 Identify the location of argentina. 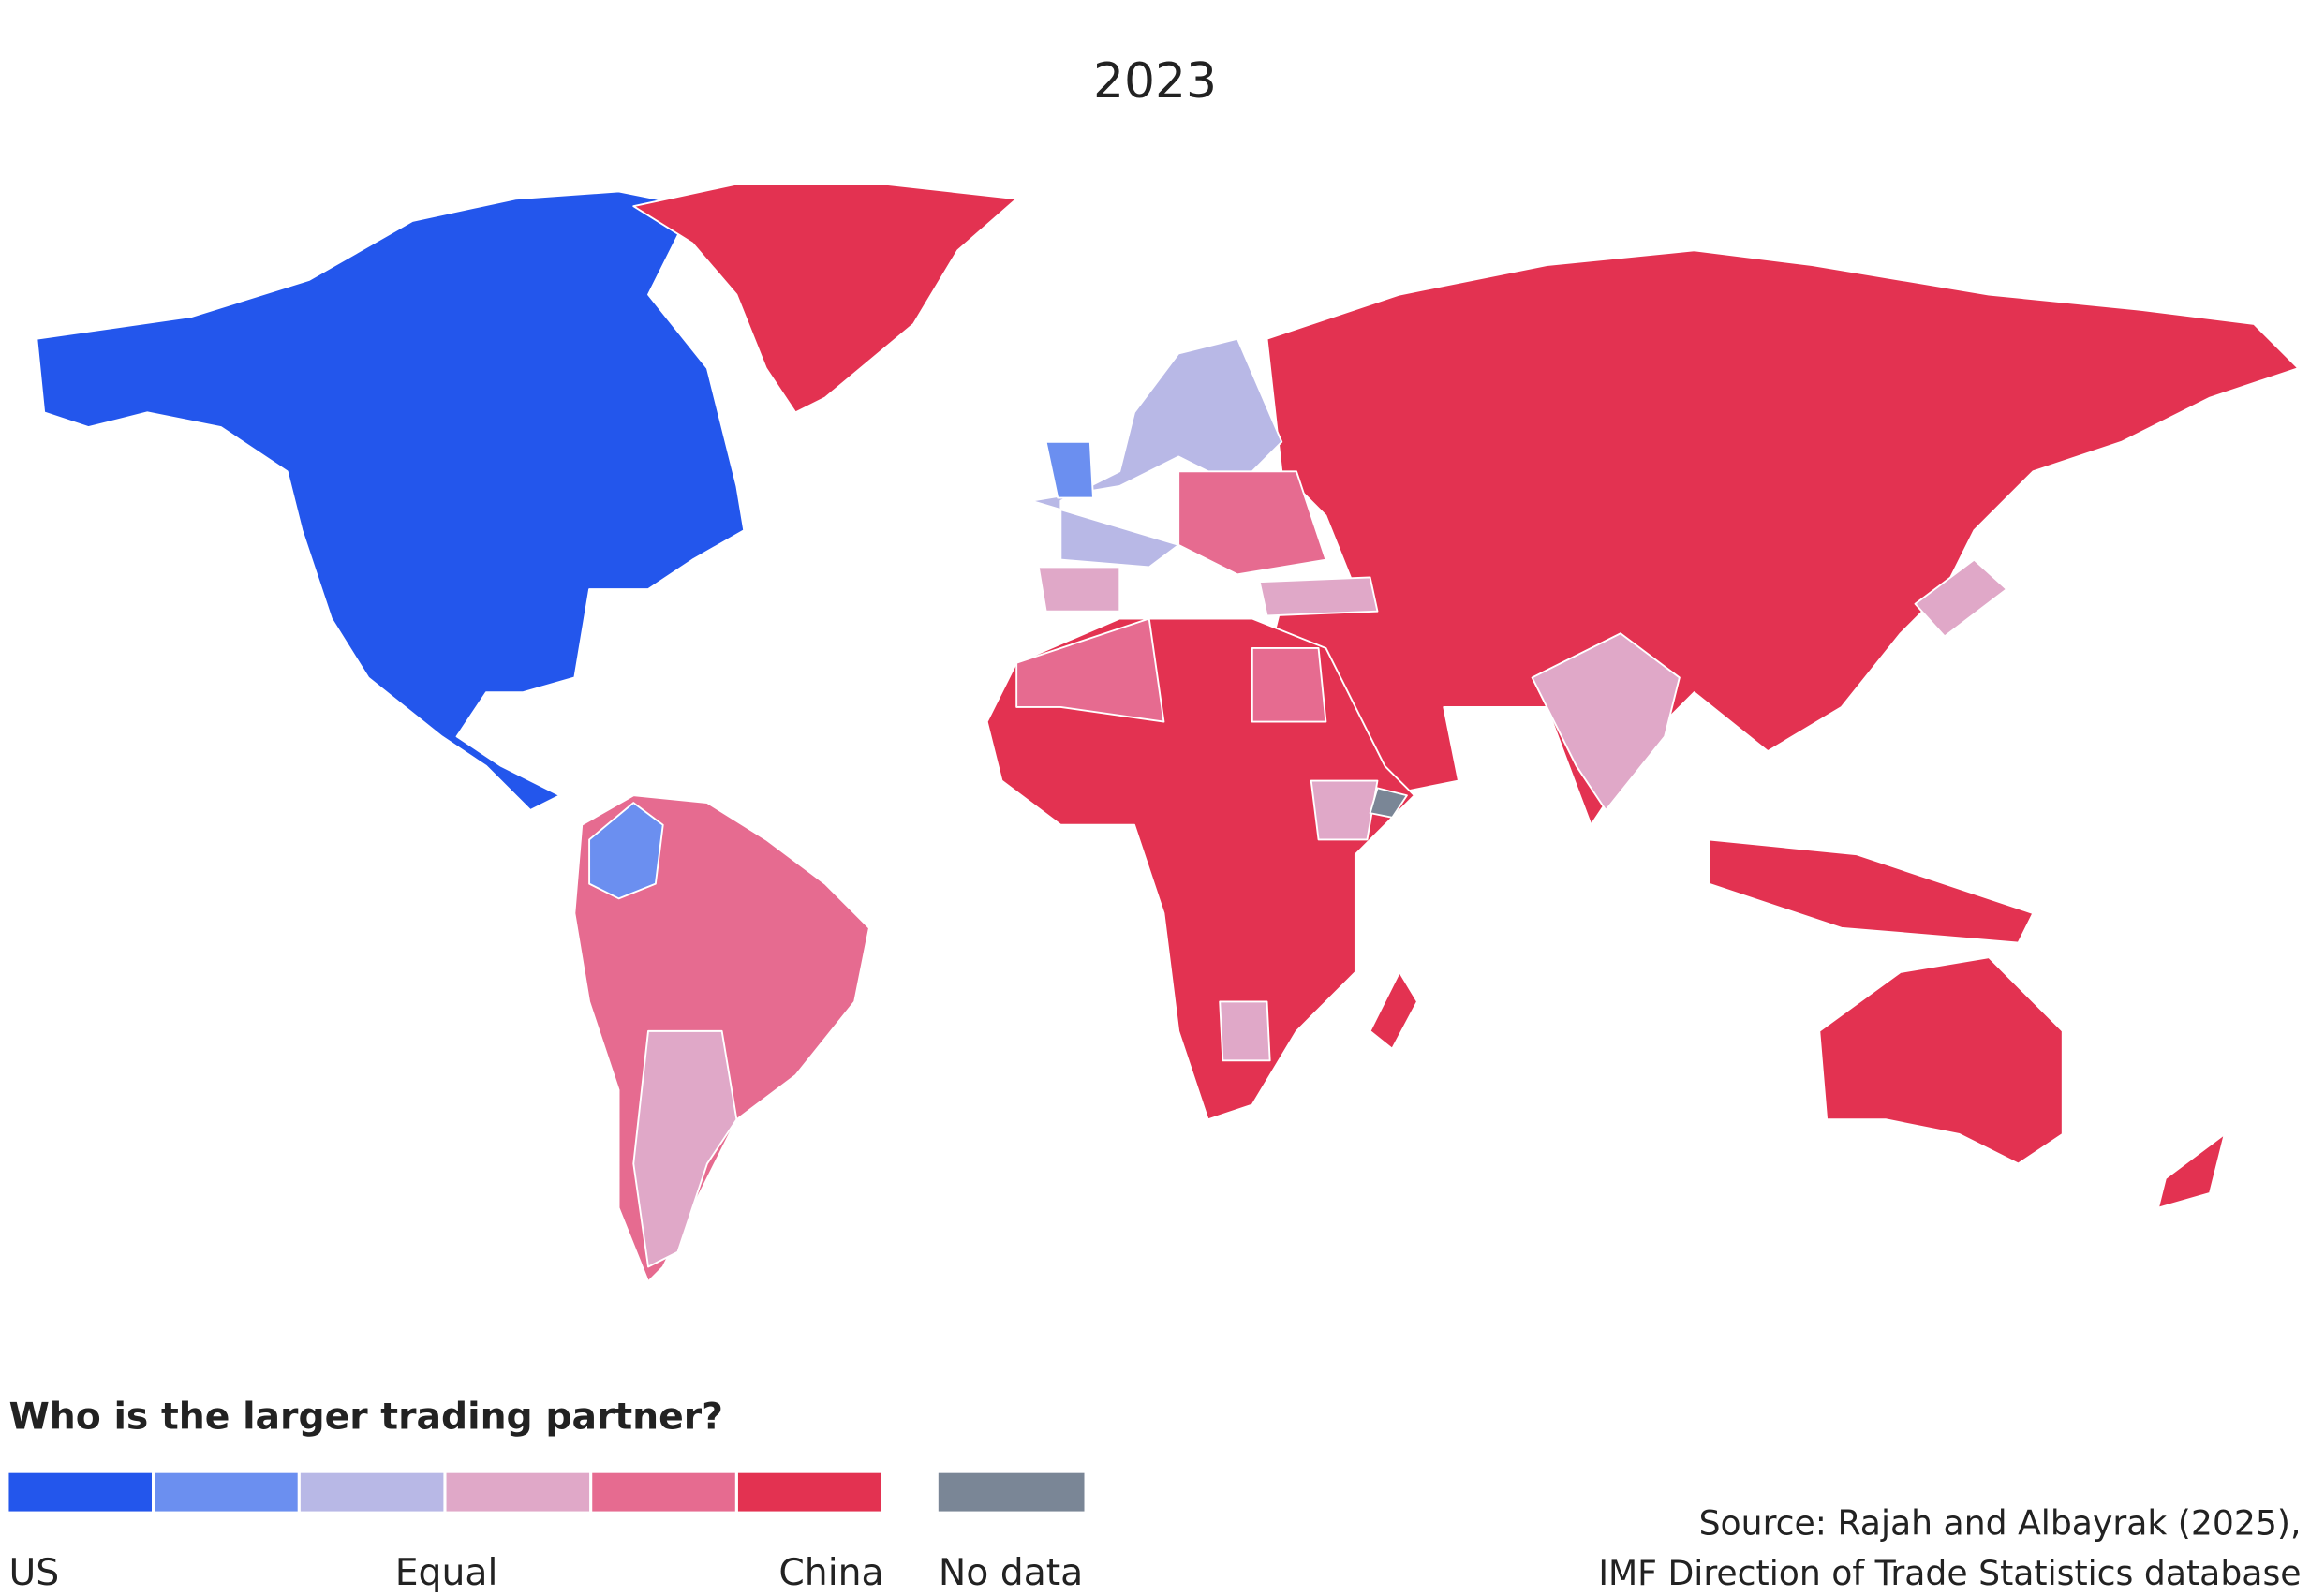
(685, 1148).